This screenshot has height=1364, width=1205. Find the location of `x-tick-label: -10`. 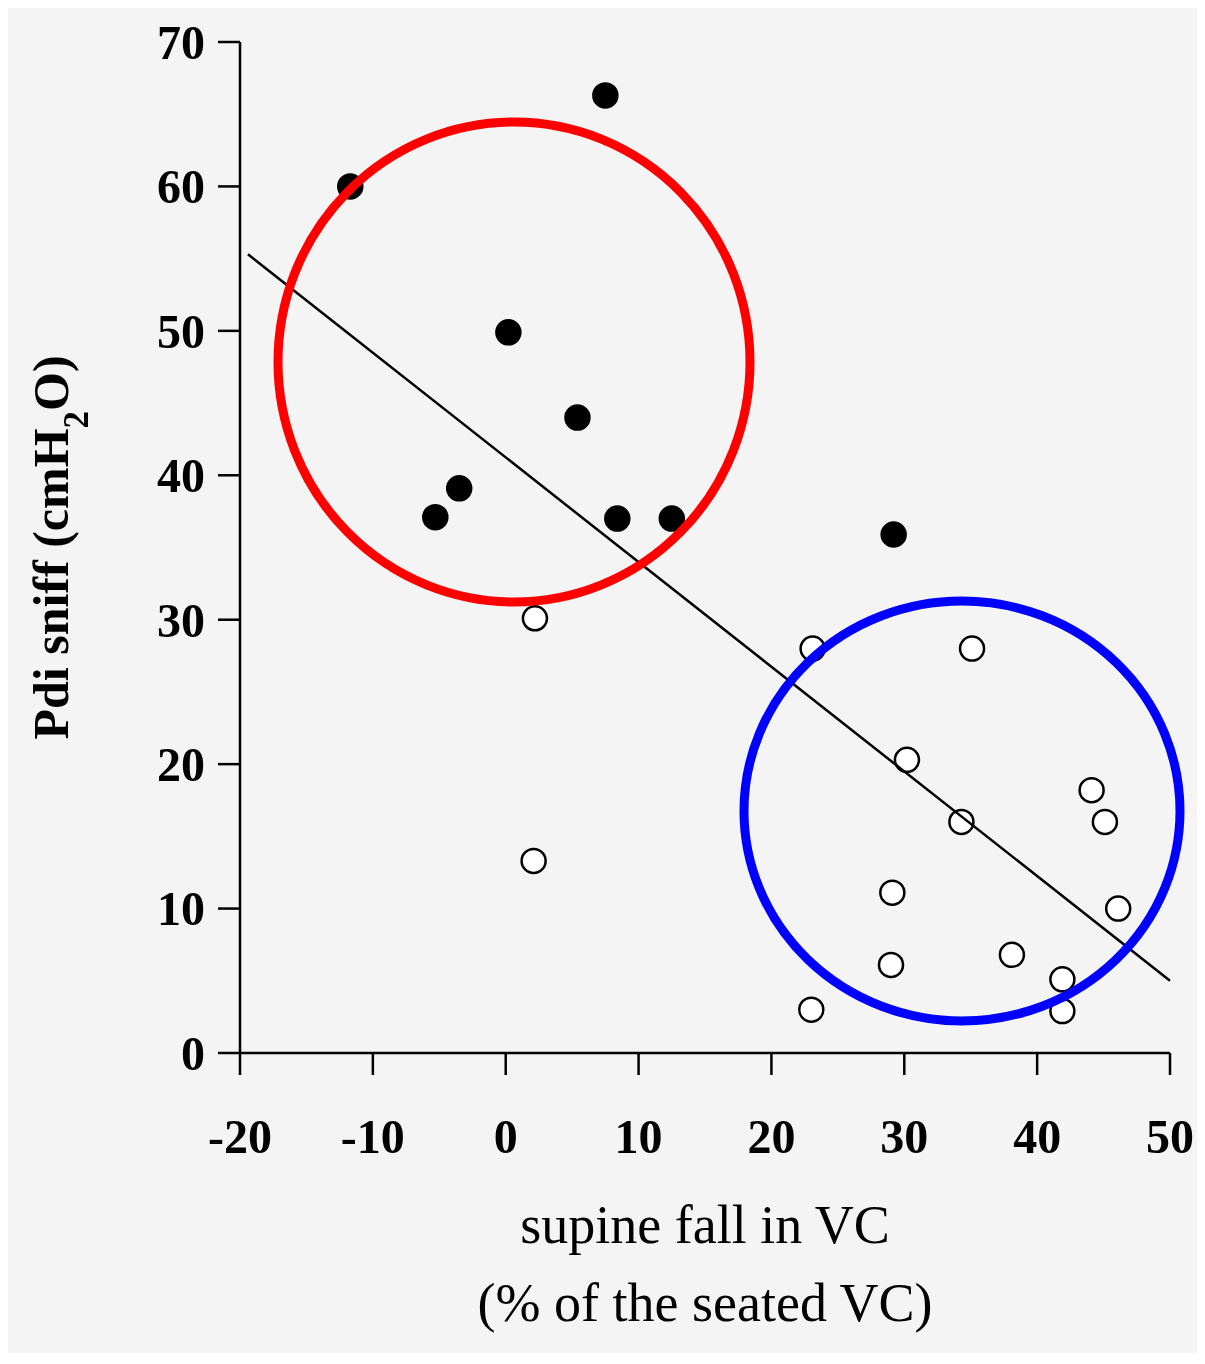

x-tick-label: -10 is located at coordinates (372, 1136).